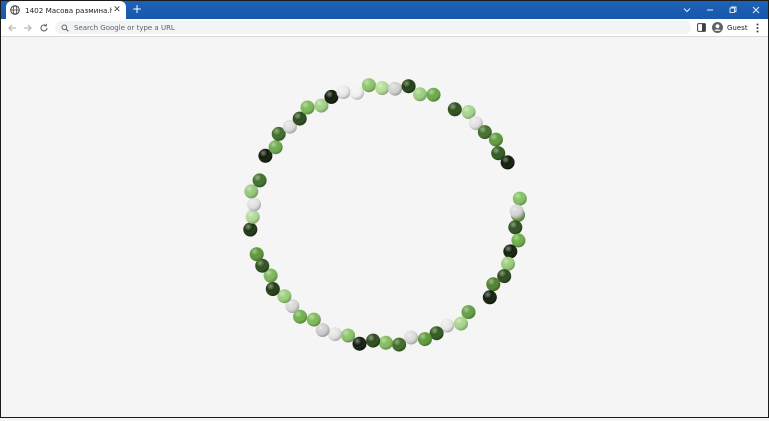 Image resolution: width=769 pixels, height=421 pixels. I want to click on address-bar, so click(373, 27).